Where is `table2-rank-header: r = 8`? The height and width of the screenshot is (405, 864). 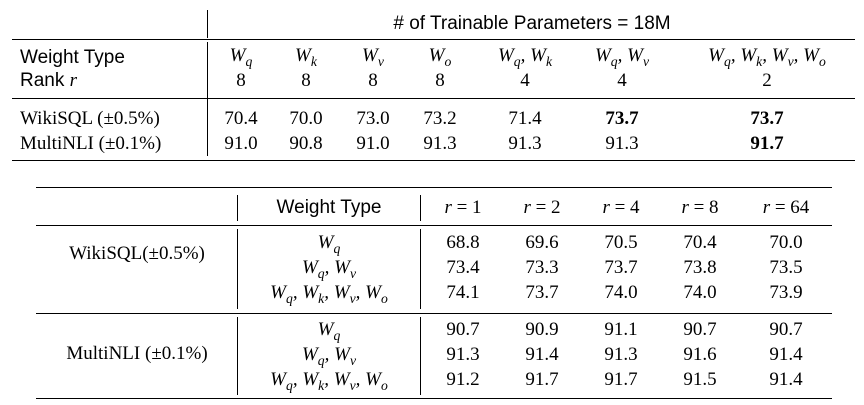 table2-rank-header: r = 8 is located at coordinates (699, 207).